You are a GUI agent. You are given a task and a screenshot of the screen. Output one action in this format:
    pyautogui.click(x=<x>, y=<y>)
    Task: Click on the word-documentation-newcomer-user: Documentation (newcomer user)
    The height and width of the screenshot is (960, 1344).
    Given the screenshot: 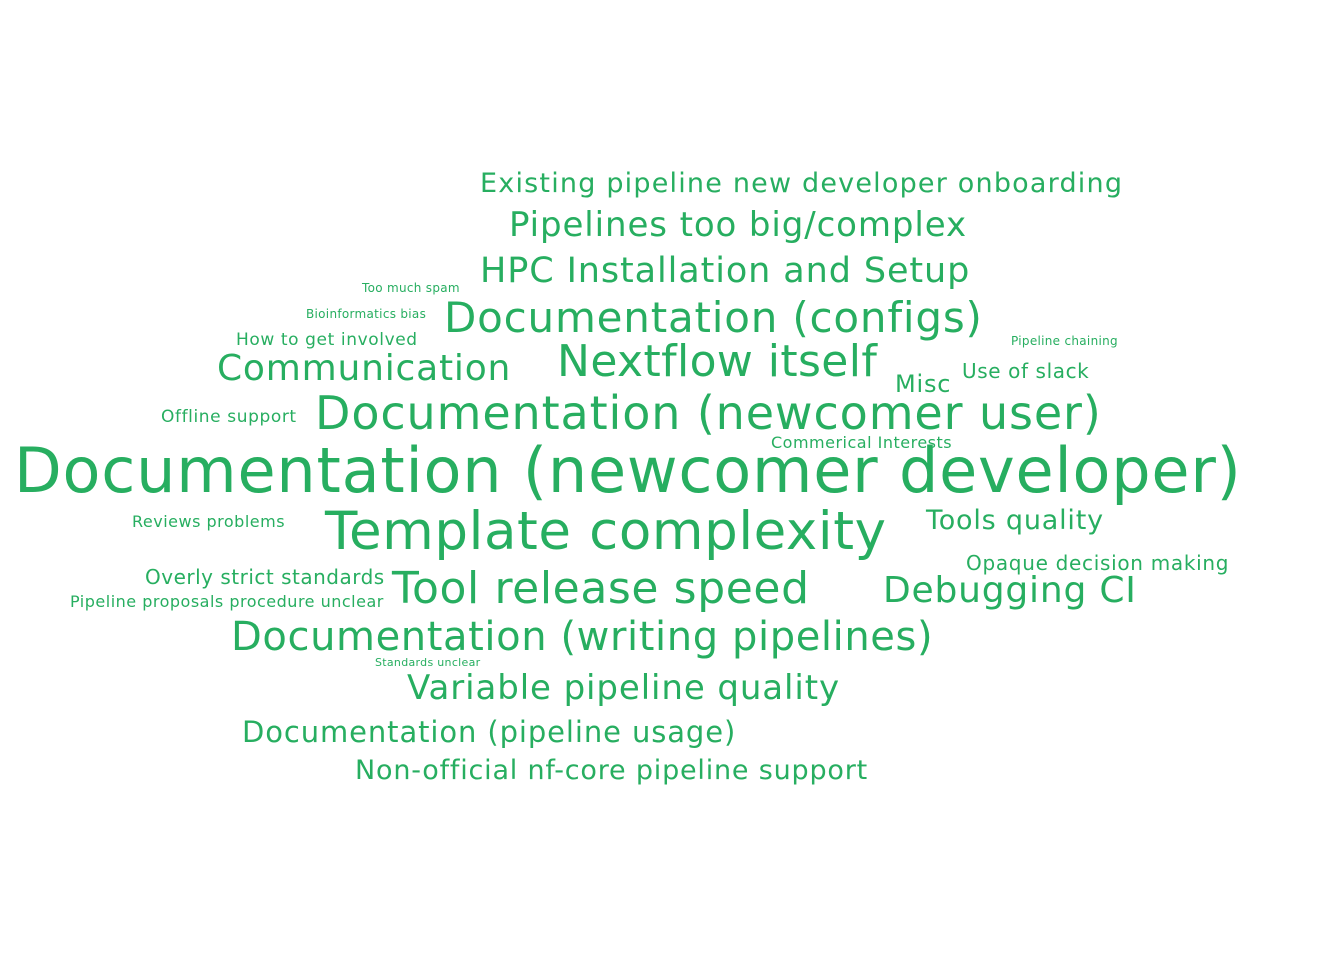 What is the action you would take?
    pyautogui.click(x=708, y=413)
    